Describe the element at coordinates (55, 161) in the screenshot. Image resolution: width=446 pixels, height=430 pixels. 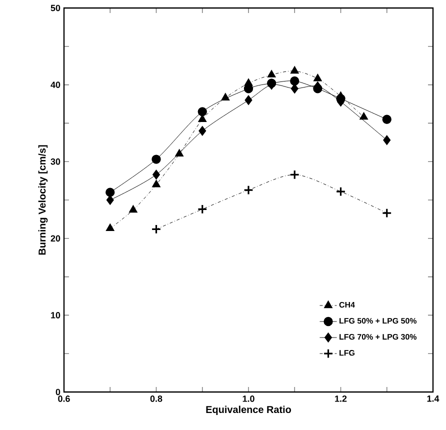
I see `y-tick-label: 30` at that location.